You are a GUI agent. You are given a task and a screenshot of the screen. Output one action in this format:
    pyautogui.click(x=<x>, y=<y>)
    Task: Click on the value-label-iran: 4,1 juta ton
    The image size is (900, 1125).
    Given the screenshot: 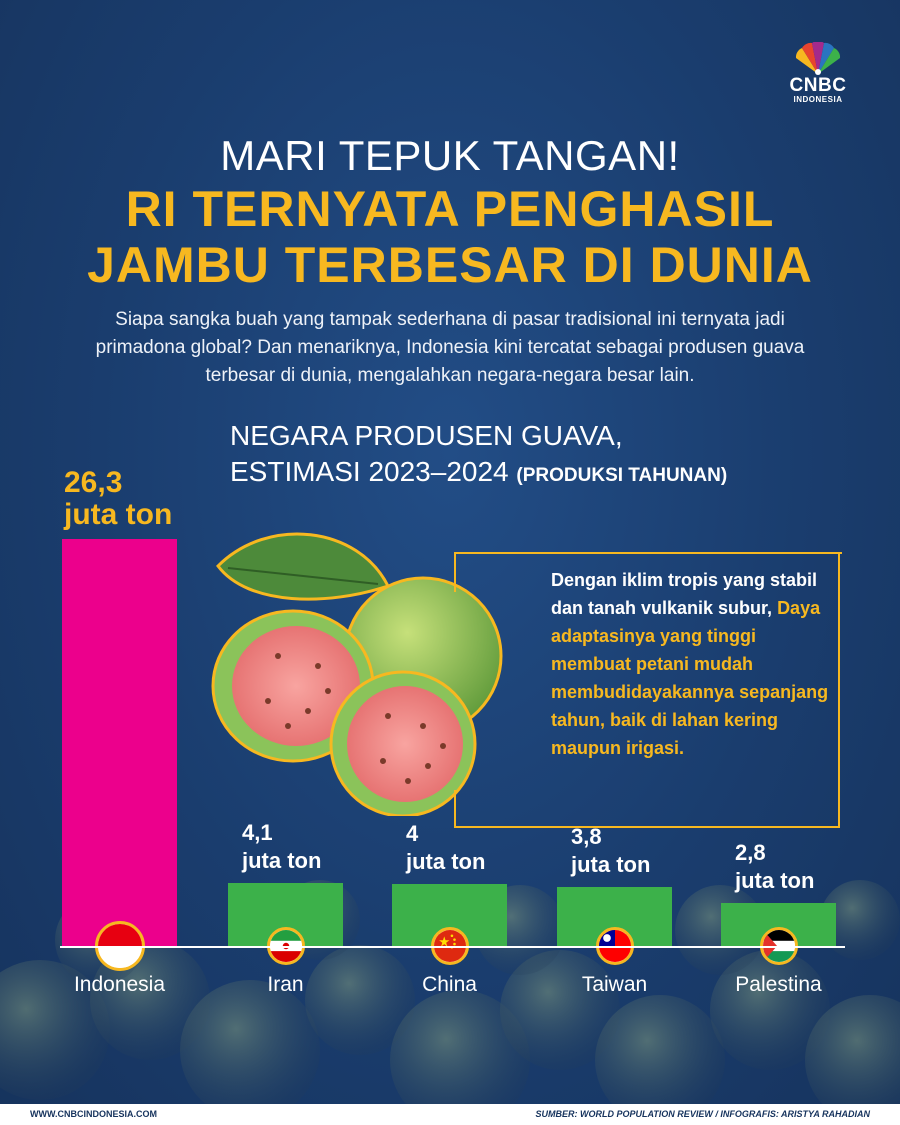 What is the action you would take?
    pyautogui.click(x=281, y=847)
    